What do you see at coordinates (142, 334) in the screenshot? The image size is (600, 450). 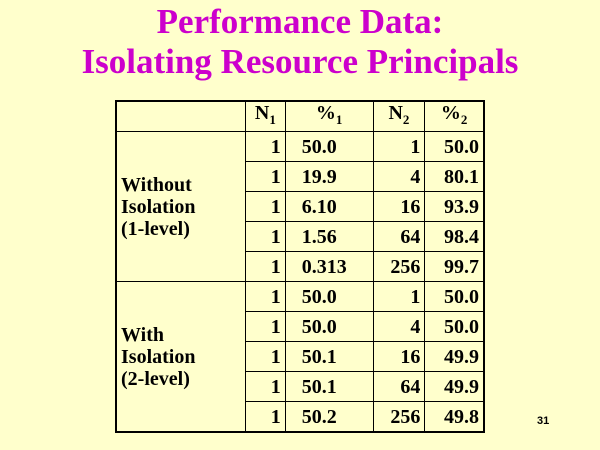 I see `group-label-line: With` at bounding box center [142, 334].